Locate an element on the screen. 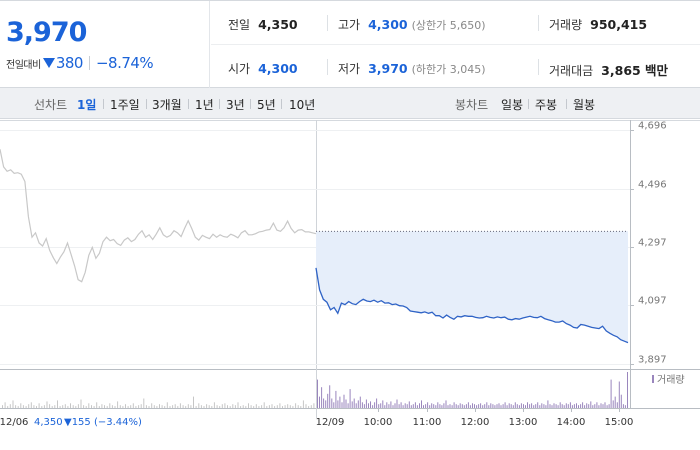  candle-monthly: 월봉 is located at coordinates (584, 105).